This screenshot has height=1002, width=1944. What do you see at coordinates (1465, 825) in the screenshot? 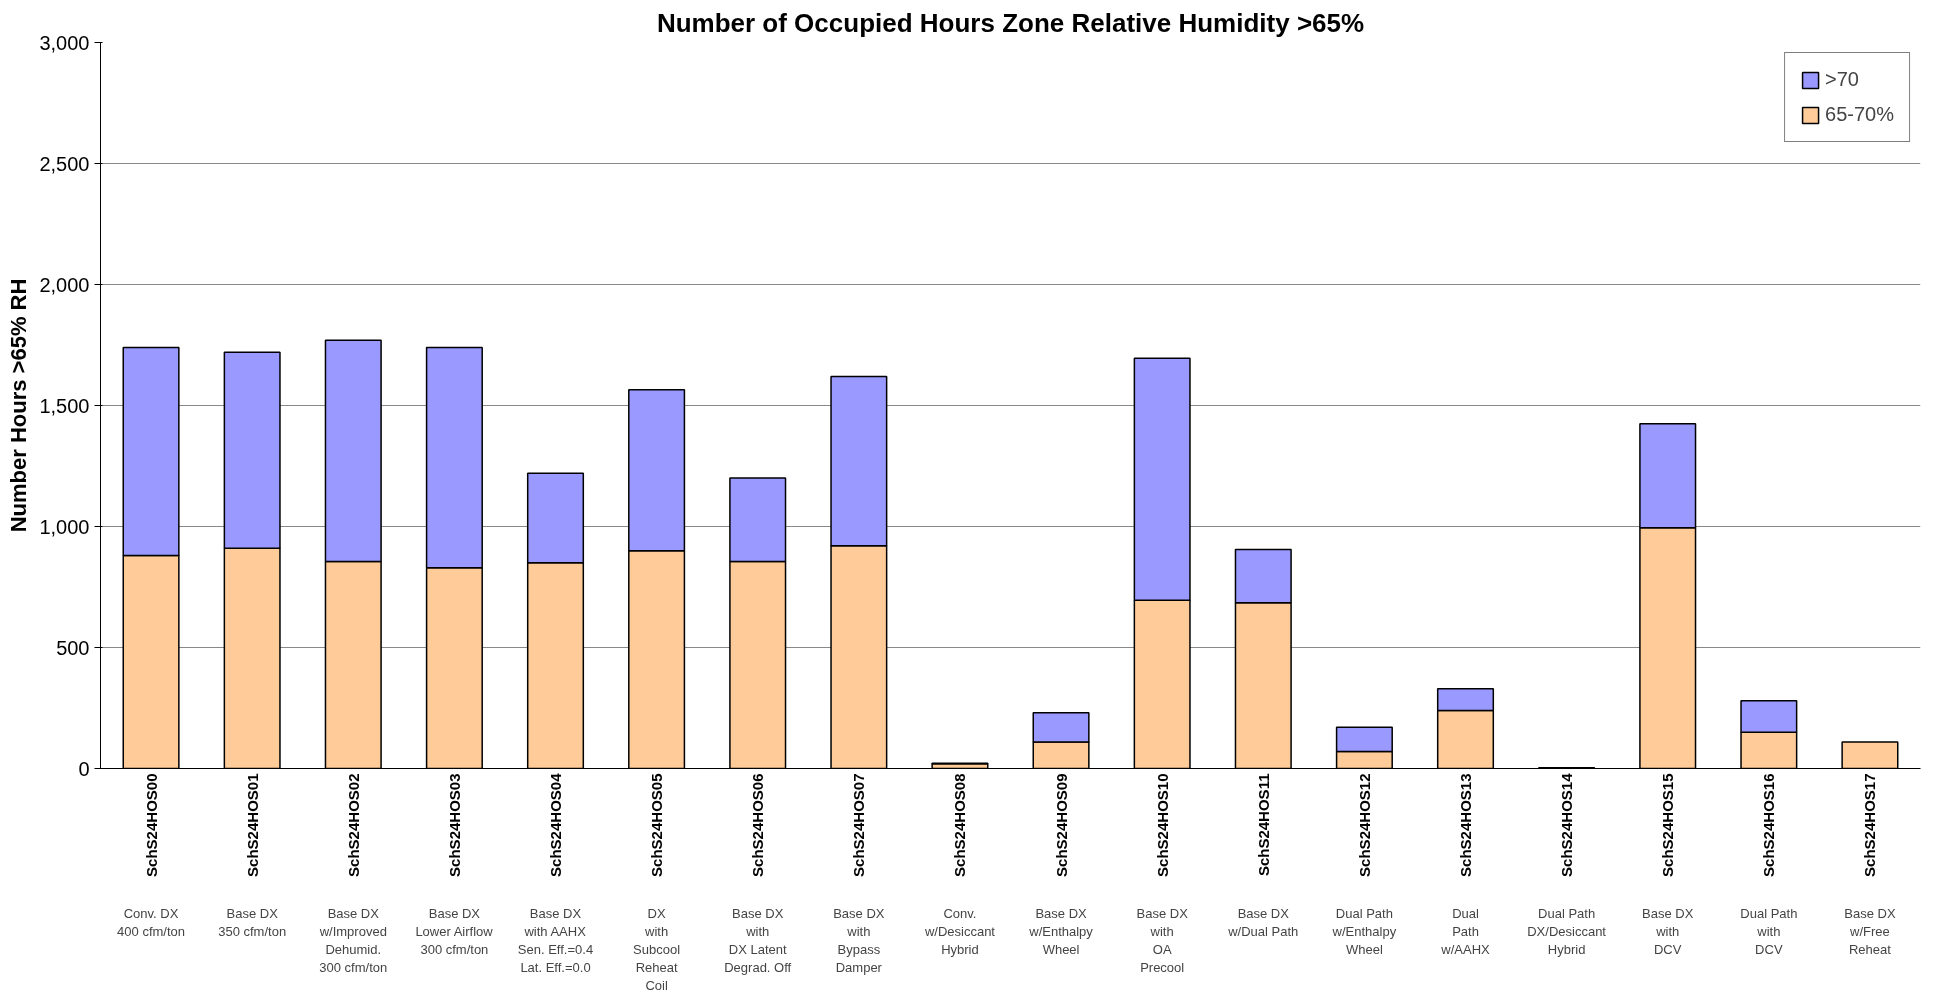
I see `x-tick-label: SchS24HOS13` at bounding box center [1465, 825].